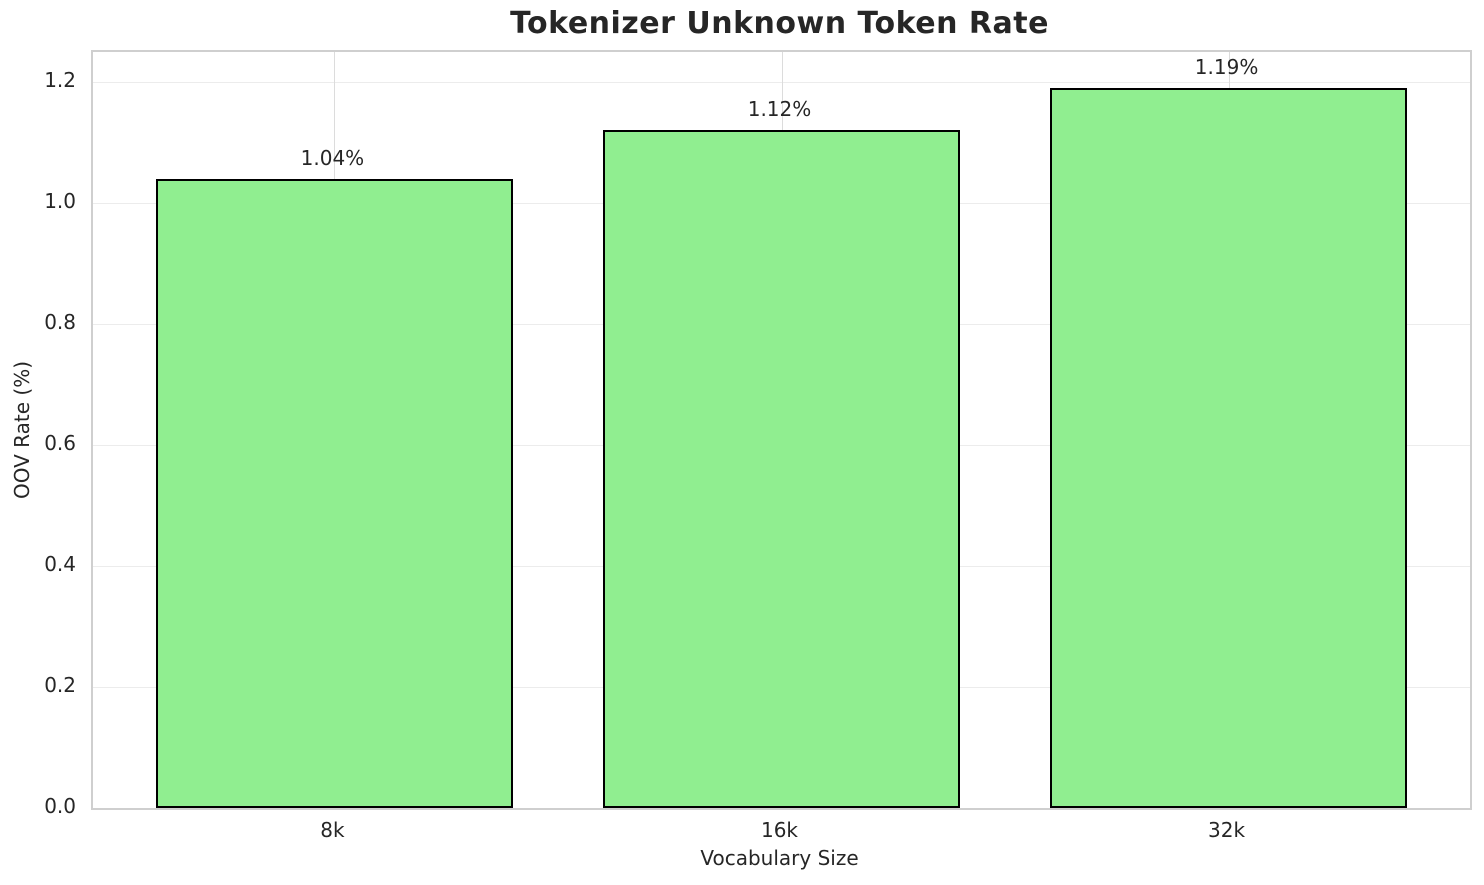 This screenshot has height=885, width=1484. What do you see at coordinates (60, 563) in the screenshot?
I see `y-tick-label: 0.4` at bounding box center [60, 563].